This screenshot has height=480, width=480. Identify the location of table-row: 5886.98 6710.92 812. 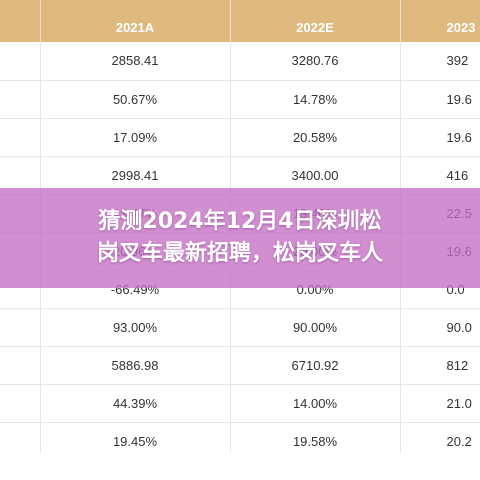
(240, 365).